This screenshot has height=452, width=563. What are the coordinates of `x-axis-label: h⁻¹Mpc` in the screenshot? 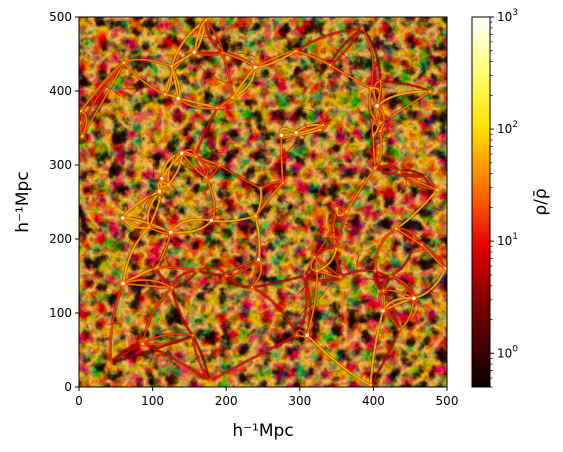 It's located at (262, 431).